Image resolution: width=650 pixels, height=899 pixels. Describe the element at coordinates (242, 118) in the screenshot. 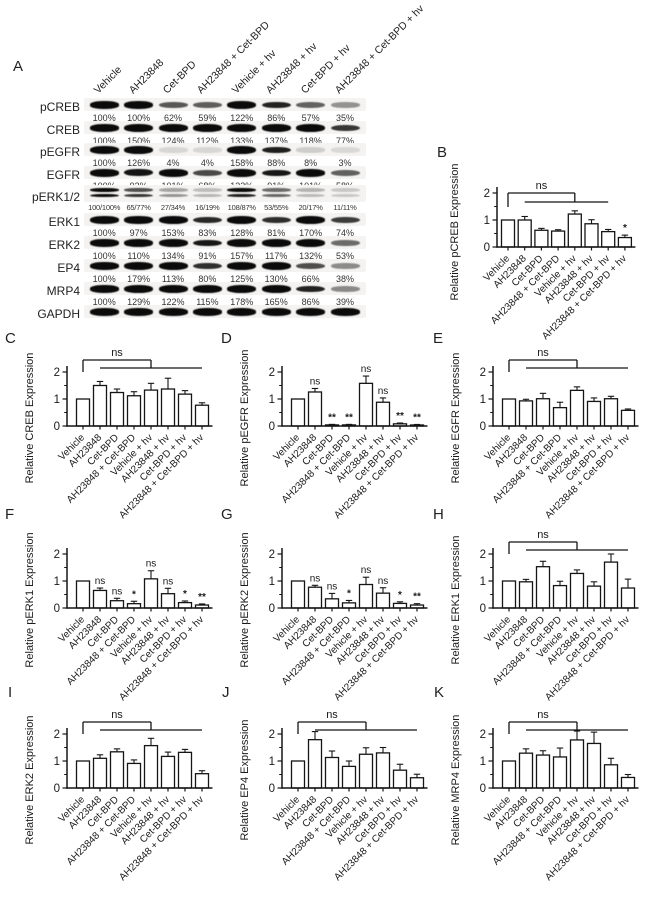

I see `band-percentage: 122%` at that location.